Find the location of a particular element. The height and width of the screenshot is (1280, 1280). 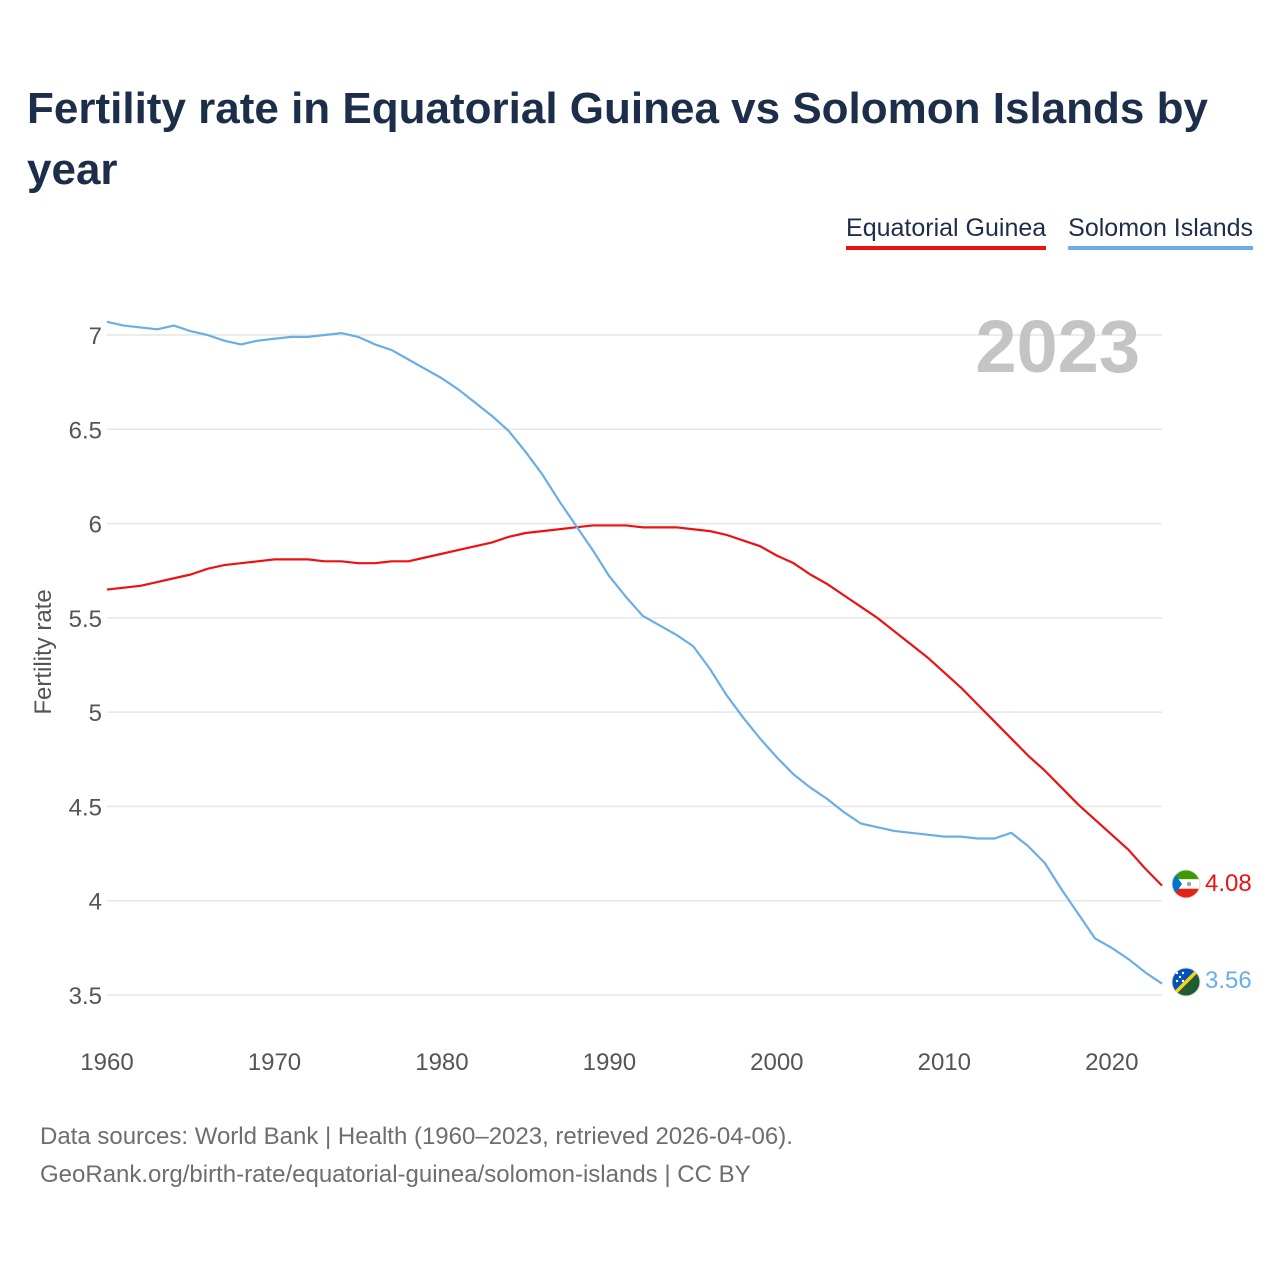

end-value-equatorial-guinea: 4.08 is located at coordinates (1228, 883).